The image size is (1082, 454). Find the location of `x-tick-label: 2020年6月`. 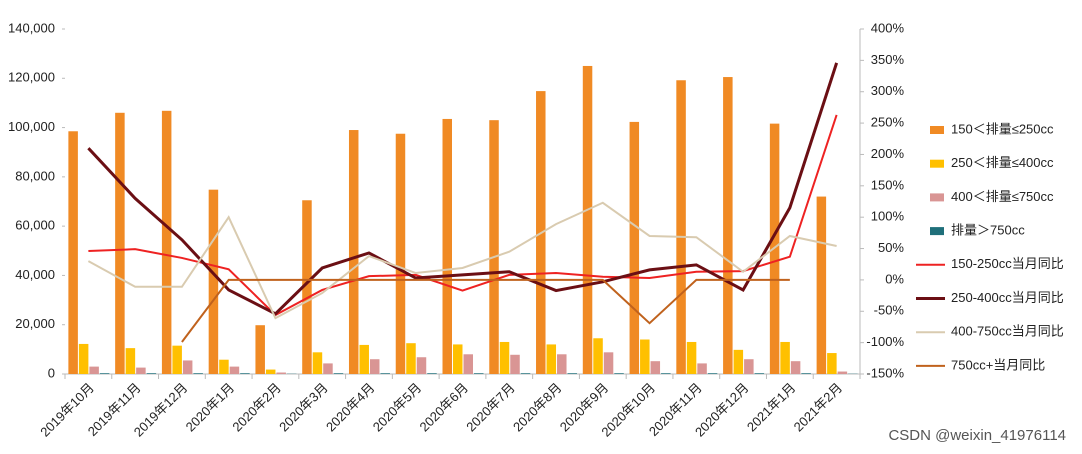

x-tick-label: 2020年6月 is located at coordinates (443, 407).